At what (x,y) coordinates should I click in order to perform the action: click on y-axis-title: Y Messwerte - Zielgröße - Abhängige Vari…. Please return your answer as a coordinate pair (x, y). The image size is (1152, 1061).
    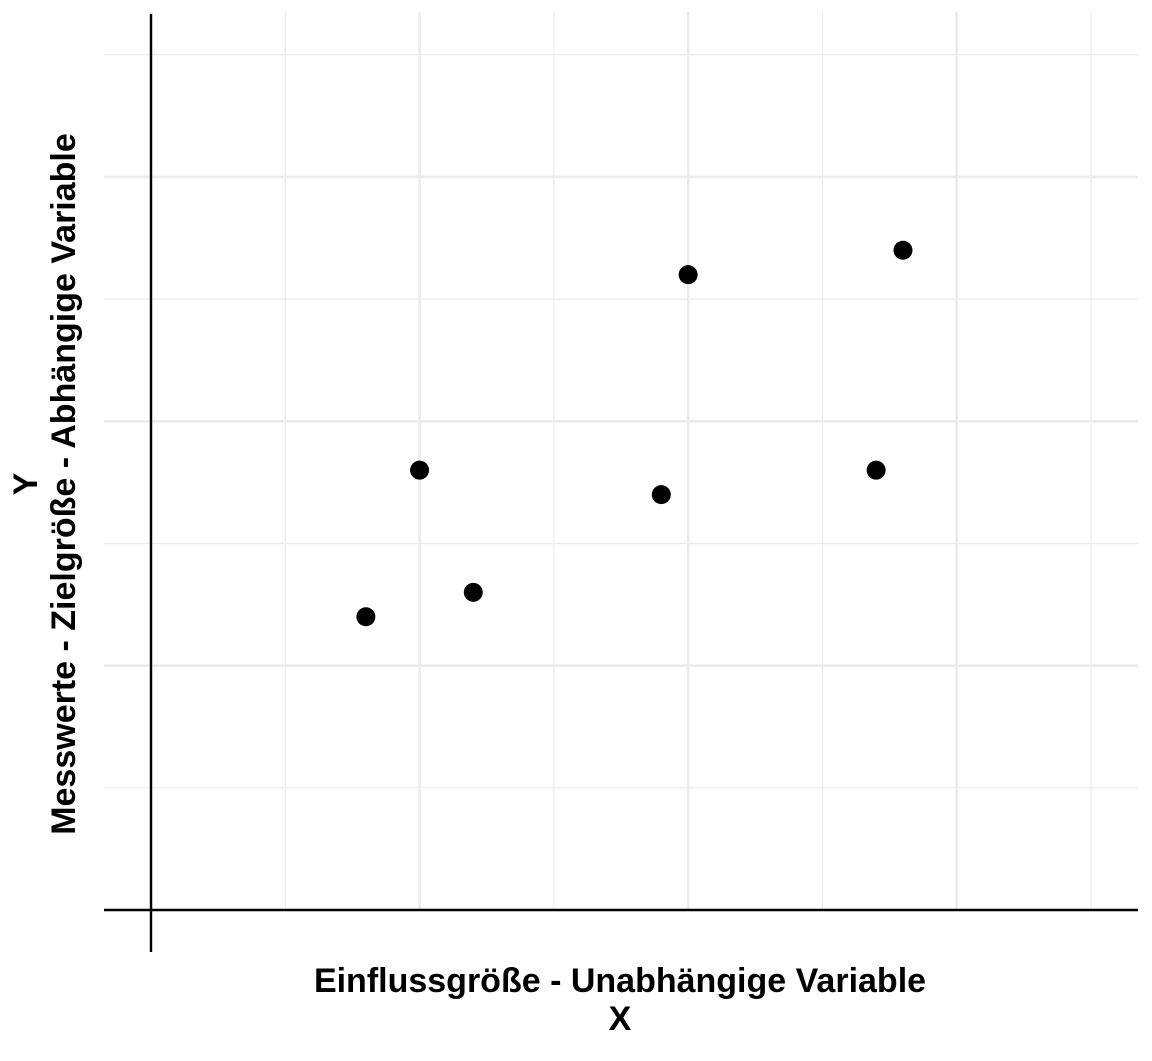
    Looking at the image, I should click on (45, 492).